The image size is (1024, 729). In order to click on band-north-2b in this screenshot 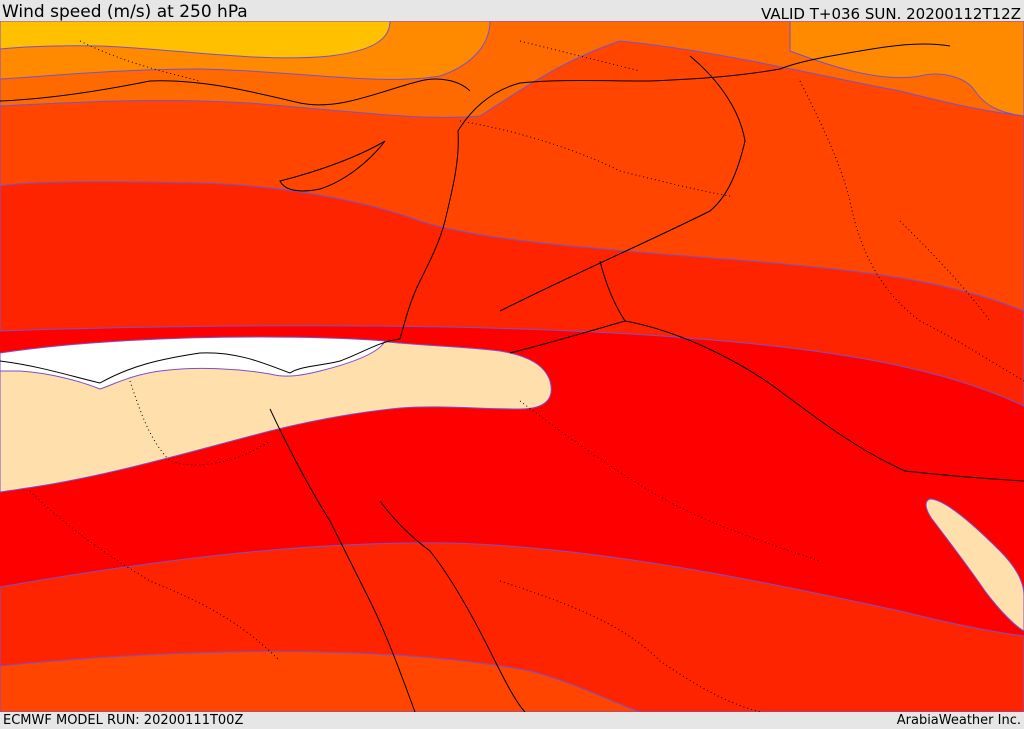, I will do `click(906, 69)`.